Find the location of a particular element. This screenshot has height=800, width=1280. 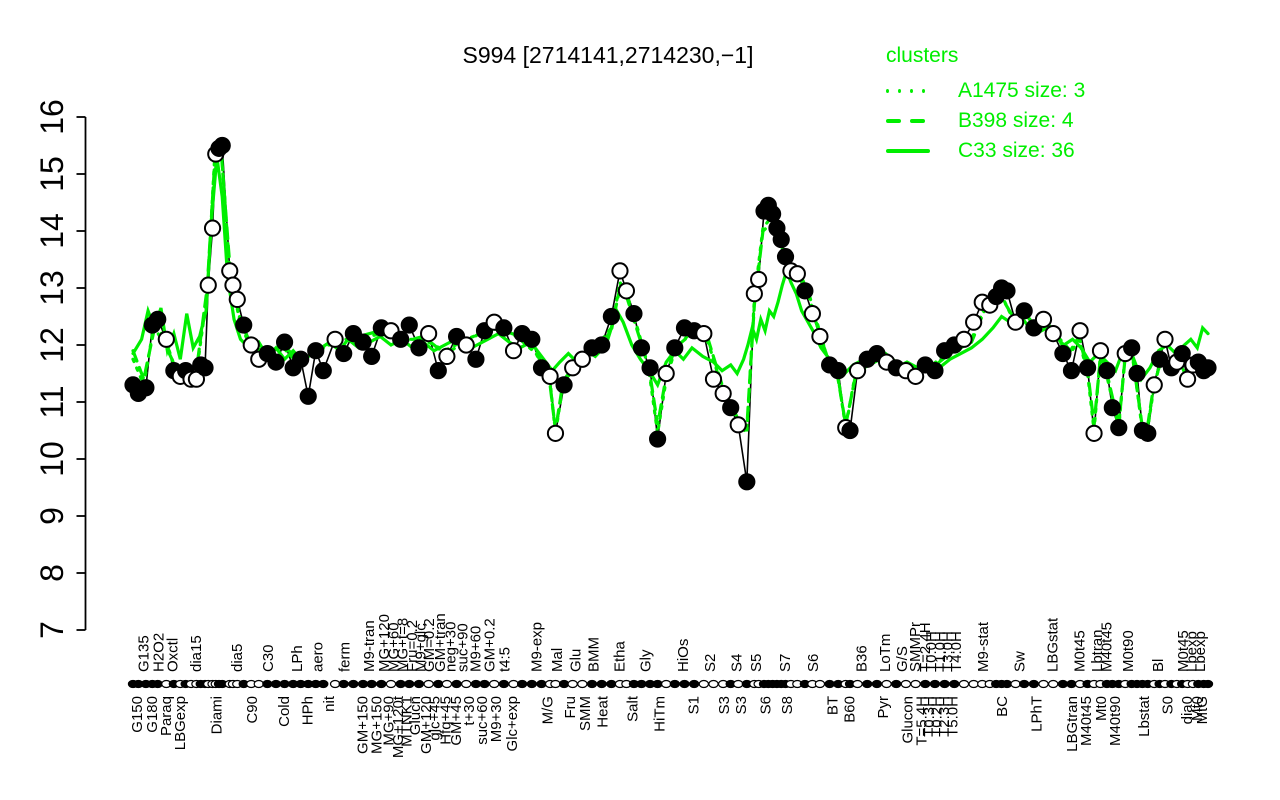

condition-label-bottom: B60 is located at coordinates (850, 709).